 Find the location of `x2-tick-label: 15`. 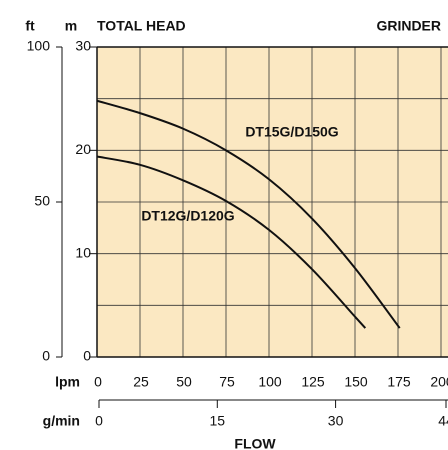

x2-tick-label: 15 is located at coordinates (218, 421).